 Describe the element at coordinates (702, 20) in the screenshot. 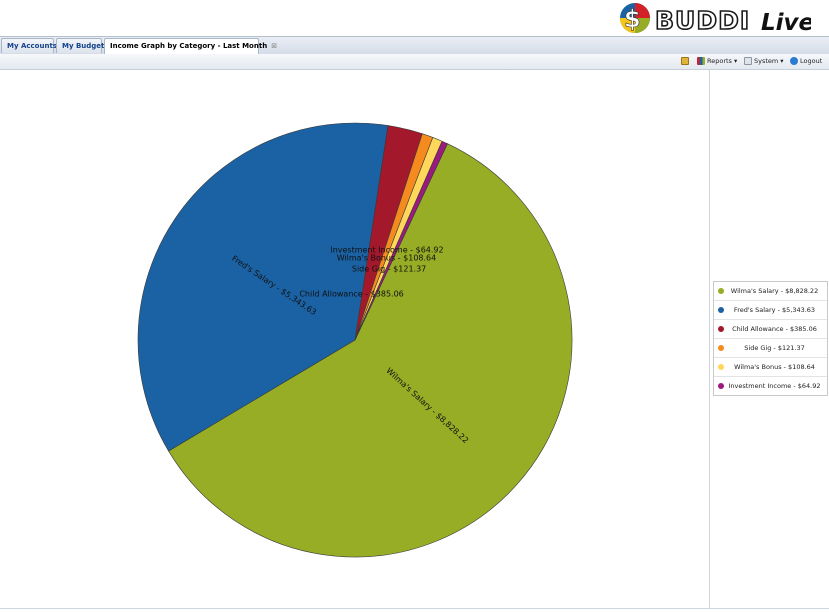

I see `logo-text: BUDDI` at that location.